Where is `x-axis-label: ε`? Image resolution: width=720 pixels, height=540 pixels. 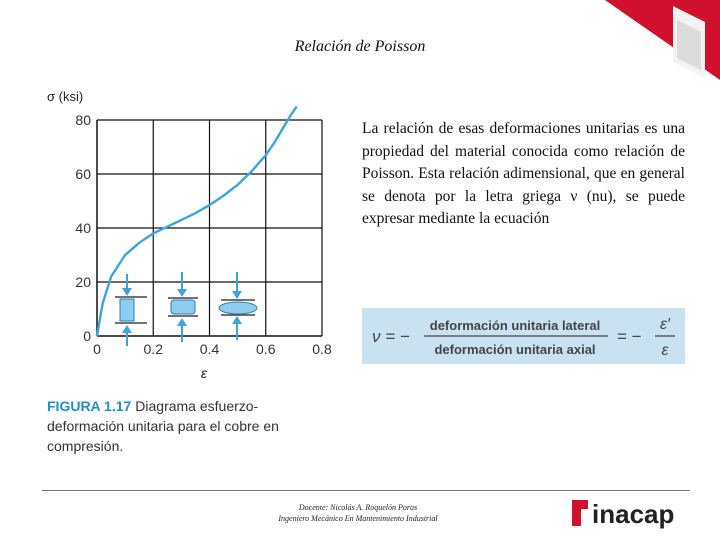 x-axis-label: ε is located at coordinates (204, 373).